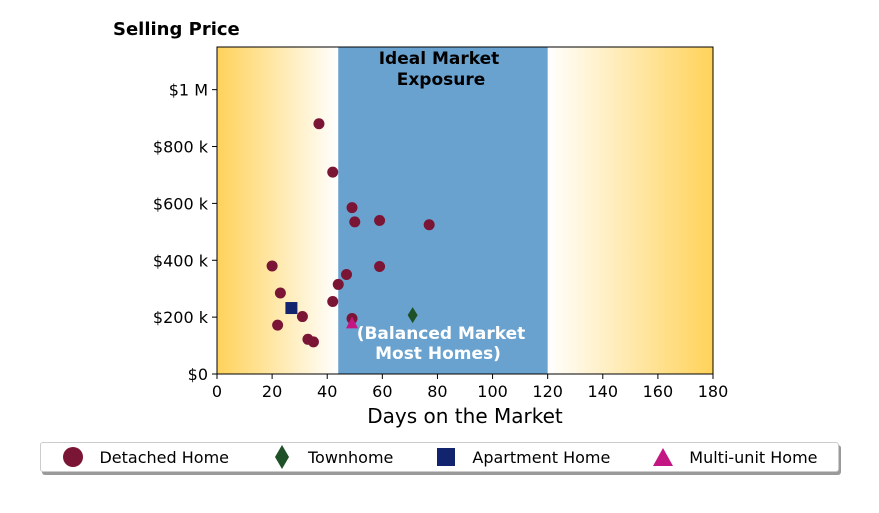  I want to click on band-label-bottom-line2: Most Homes), so click(438, 354).